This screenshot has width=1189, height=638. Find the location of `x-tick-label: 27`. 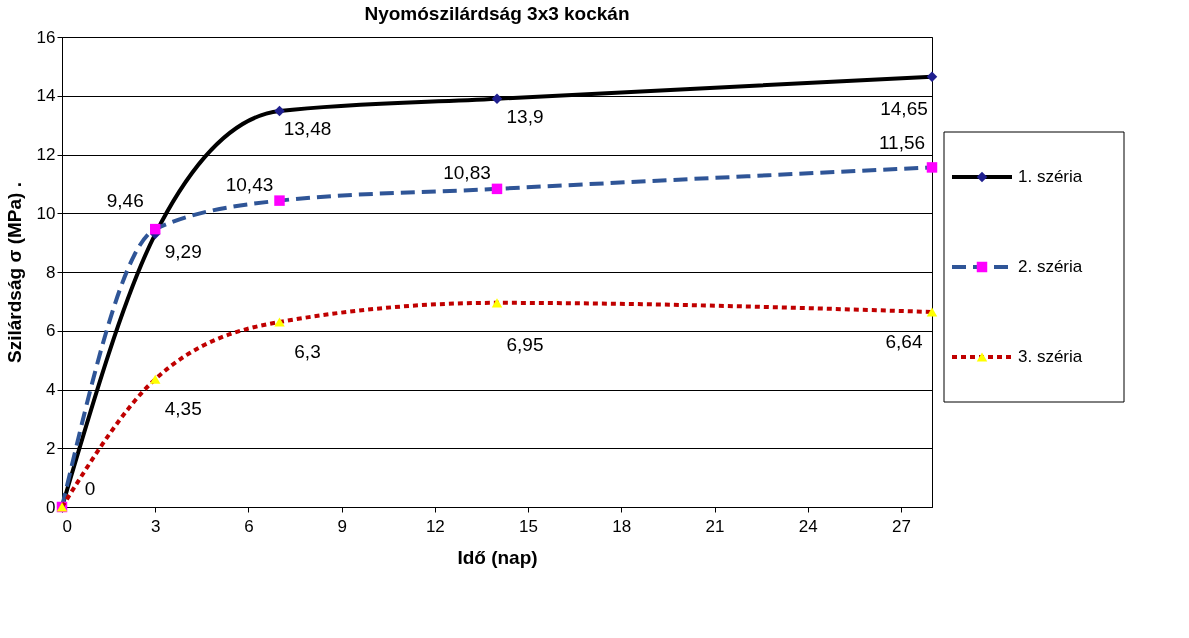

x-tick-label: 27 is located at coordinates (901, 526).